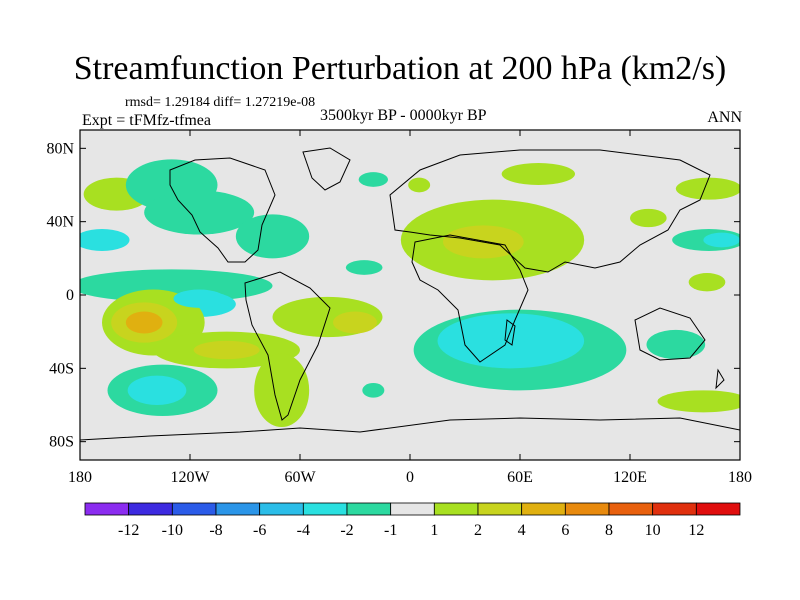  Describe the element at coordinates (60, 222) in the screenshot. I see `y-tick-label: 40N` at that location.